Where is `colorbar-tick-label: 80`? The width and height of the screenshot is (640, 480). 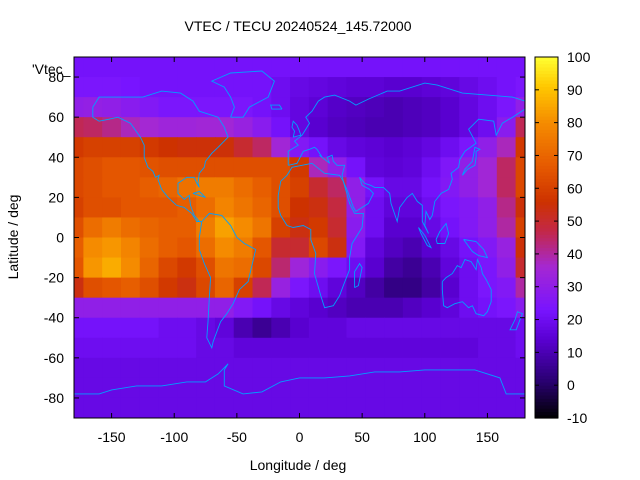
colorbar-tick-label: 80 is located at coordinates (575, 123).